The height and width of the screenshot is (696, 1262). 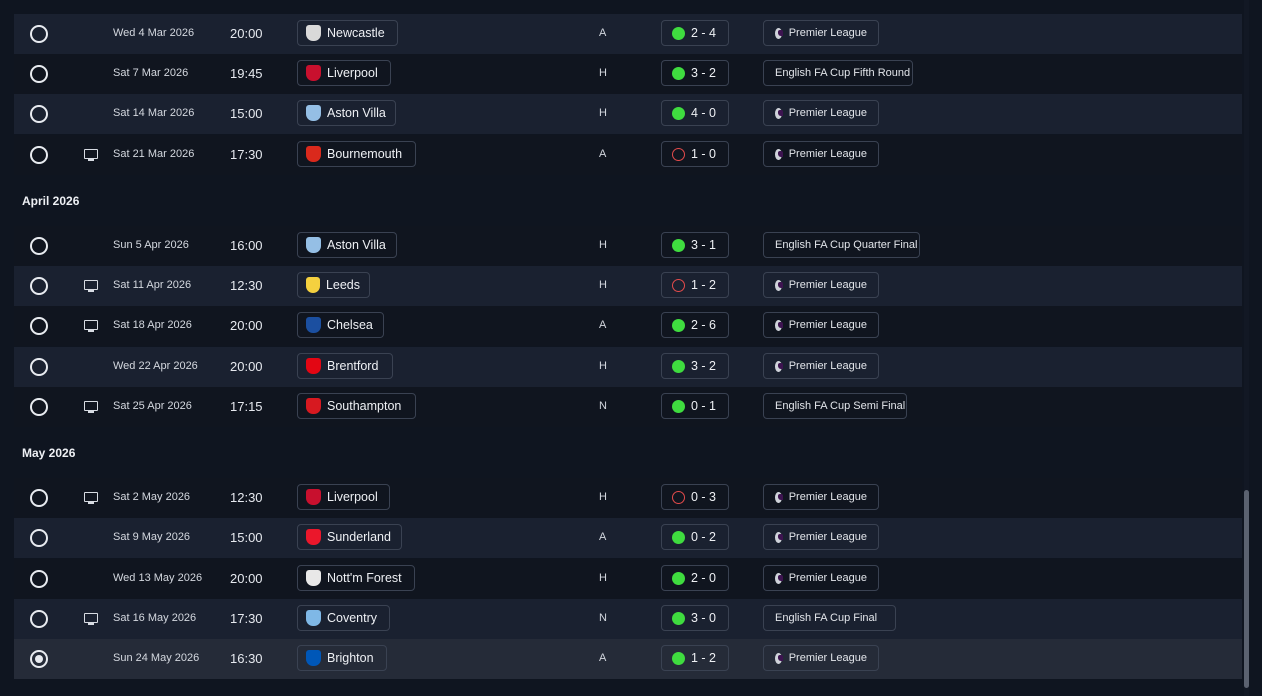 What do you see at coordinates (91, 407) in the screenshot?
I see `tv-broadcast-icon` at bounding box center [91, 407].